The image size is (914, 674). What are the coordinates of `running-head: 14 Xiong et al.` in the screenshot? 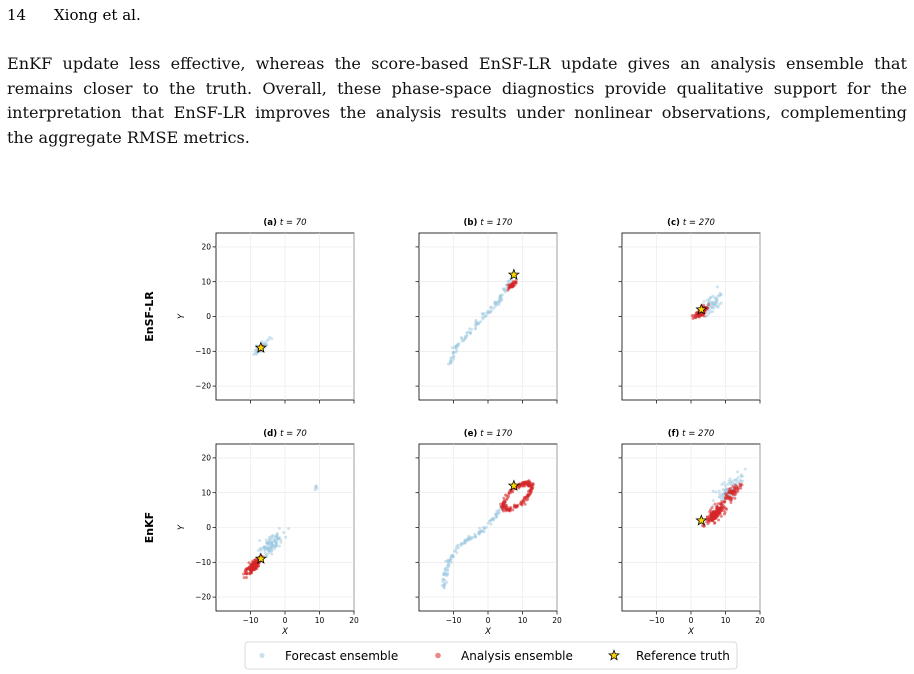 It's located at (74, 15).